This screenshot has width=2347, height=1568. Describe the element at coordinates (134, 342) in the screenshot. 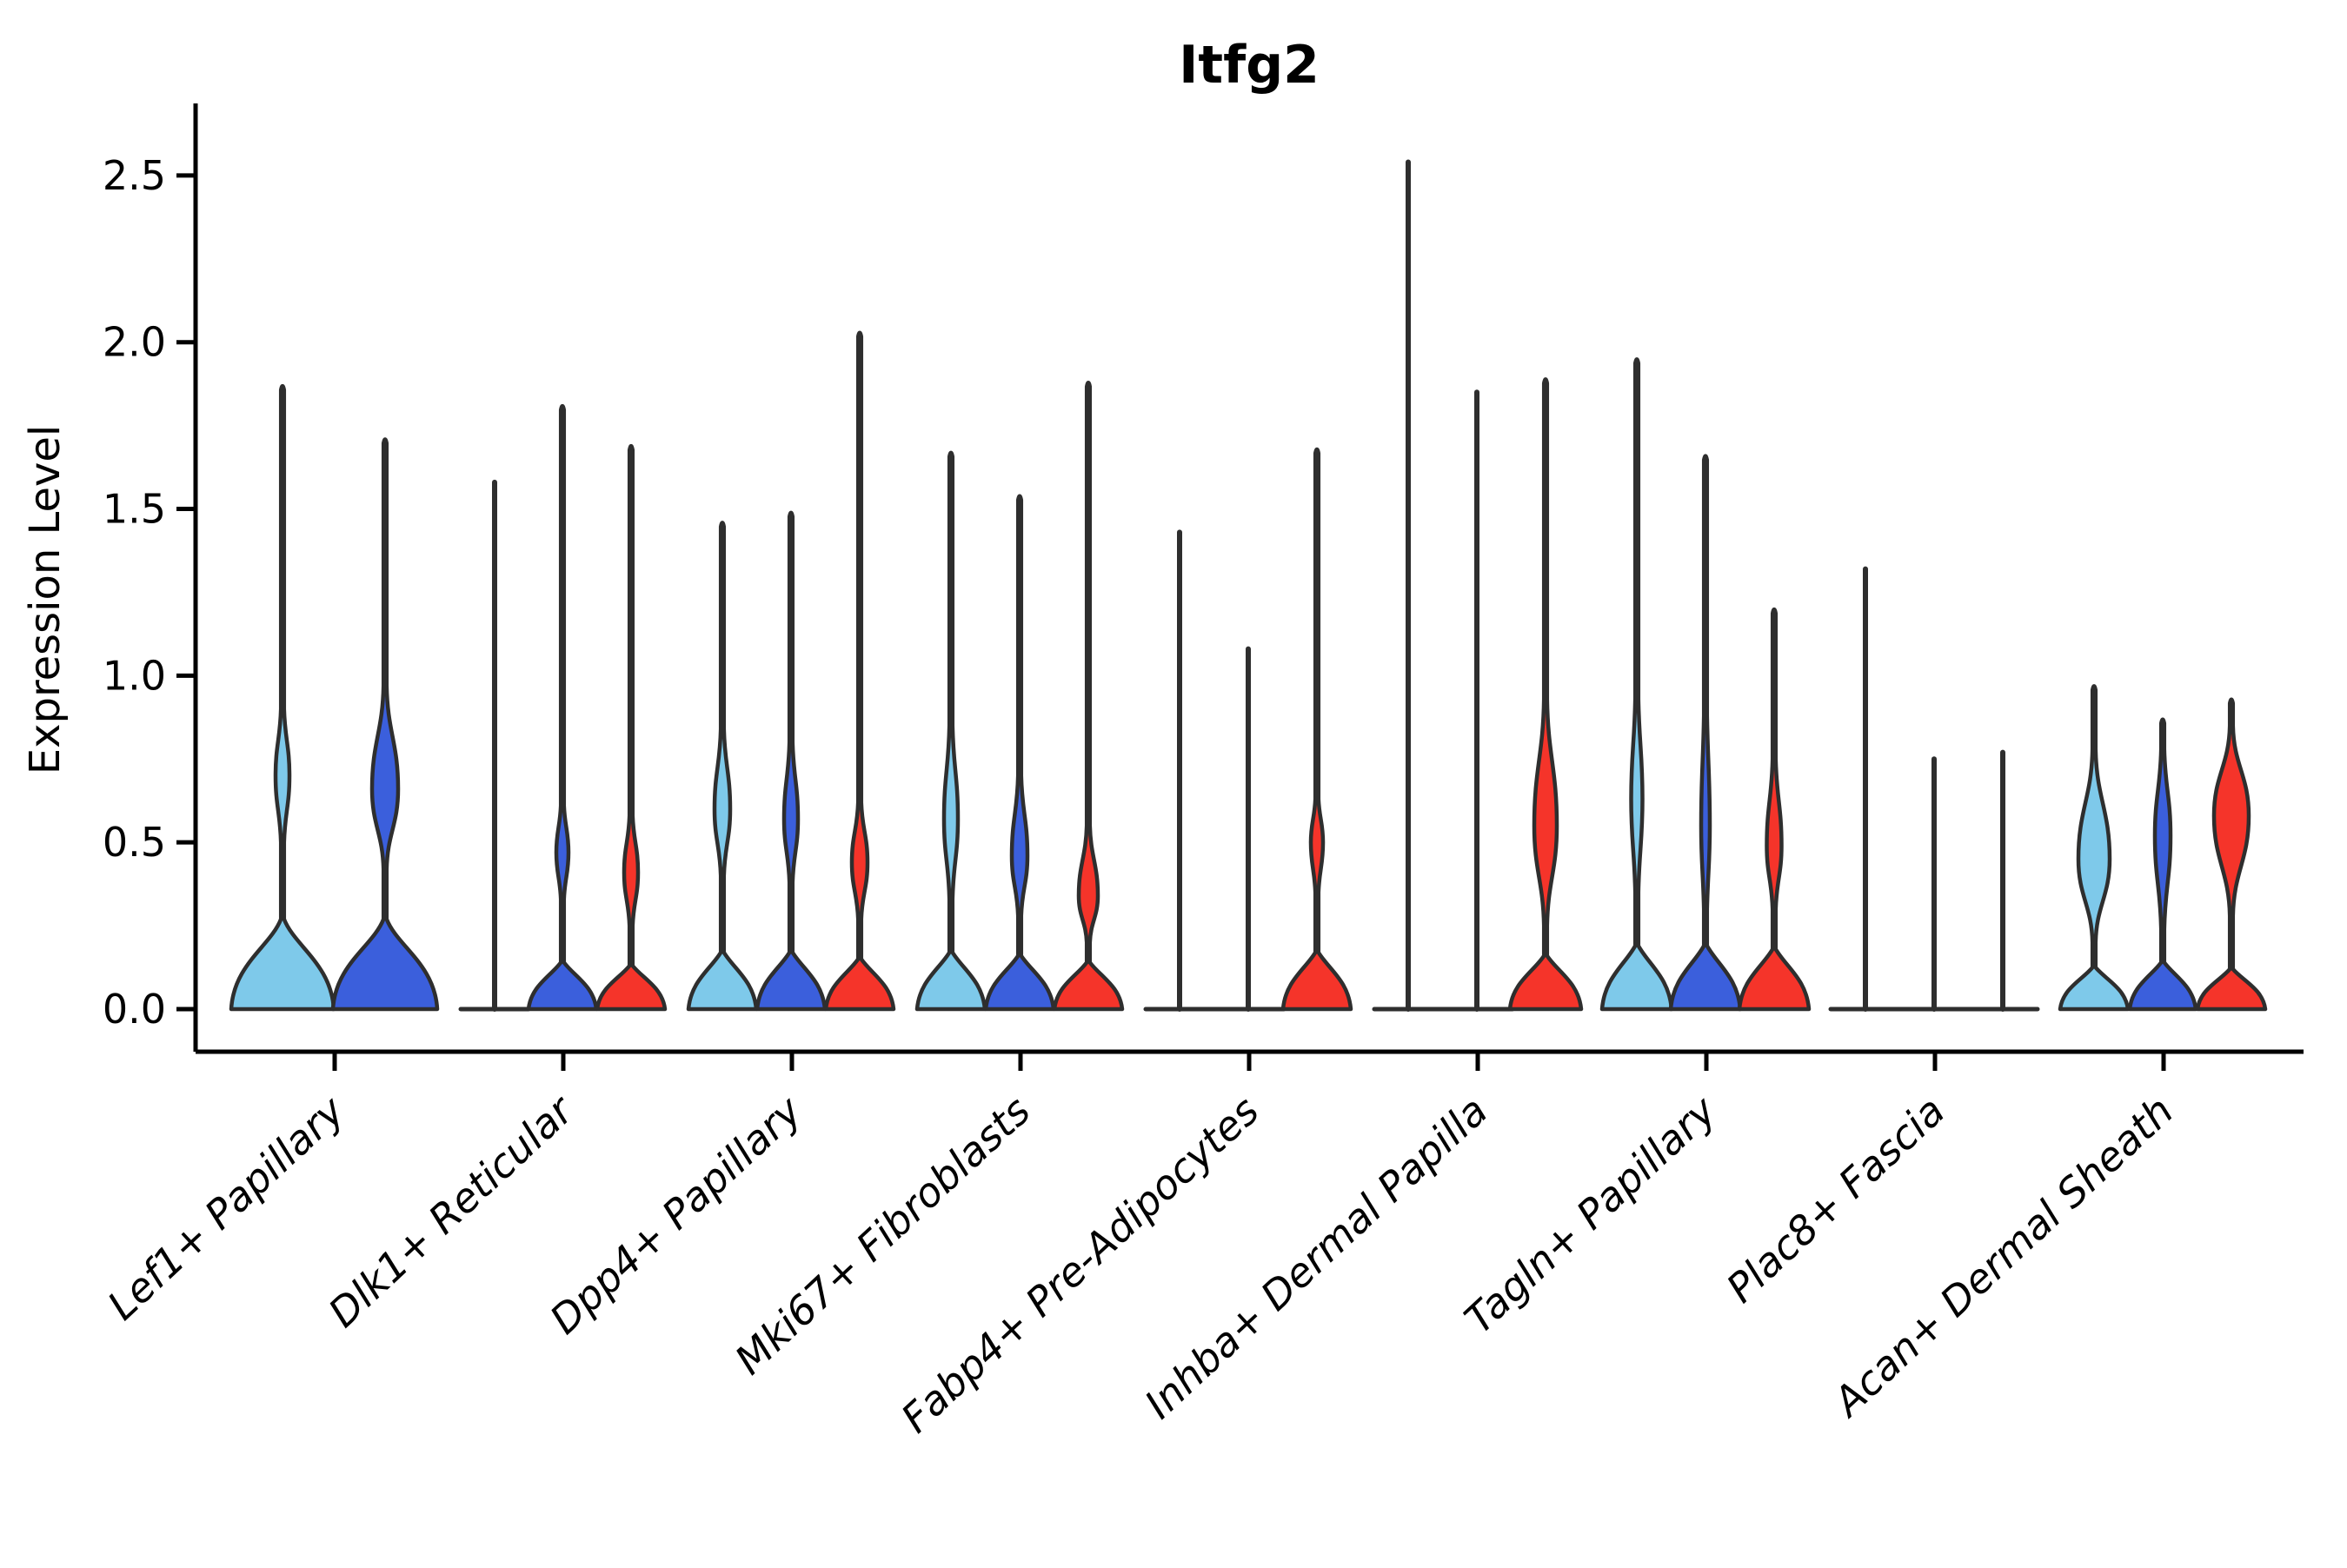

I see `y-tick-label: 2.0` at that location.